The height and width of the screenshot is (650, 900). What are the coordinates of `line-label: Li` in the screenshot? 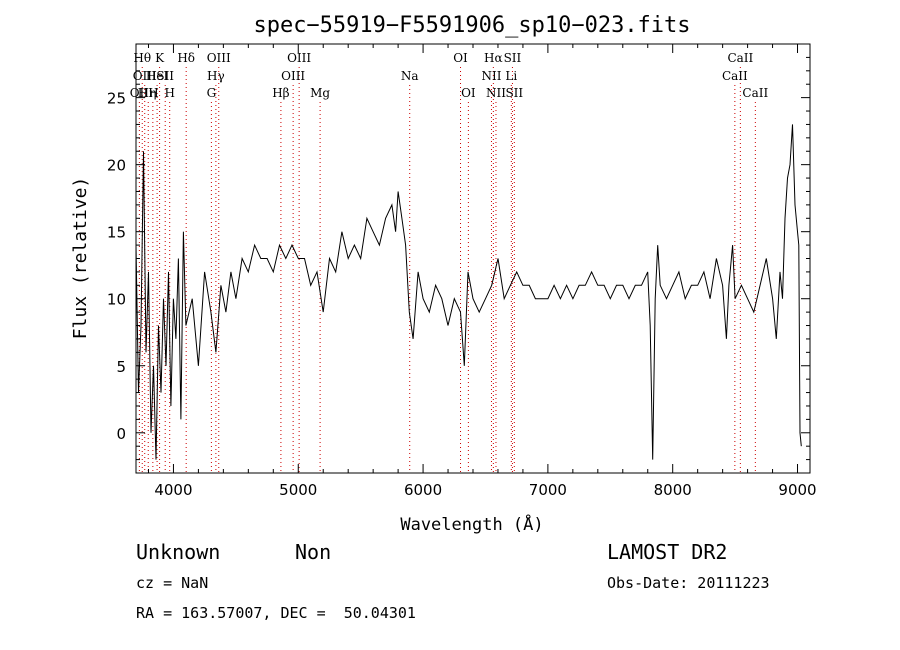 It's located at (511, 76).